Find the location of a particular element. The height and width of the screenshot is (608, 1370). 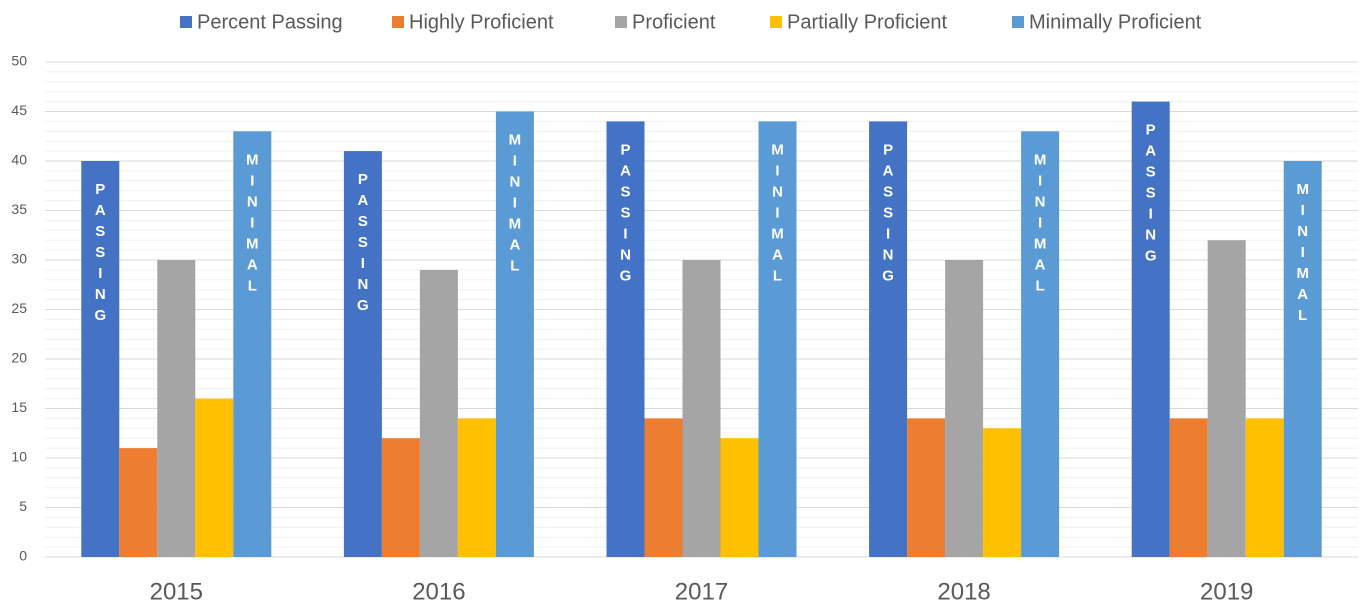

y-tick-label: 25 is located at coordinates (19, 308).